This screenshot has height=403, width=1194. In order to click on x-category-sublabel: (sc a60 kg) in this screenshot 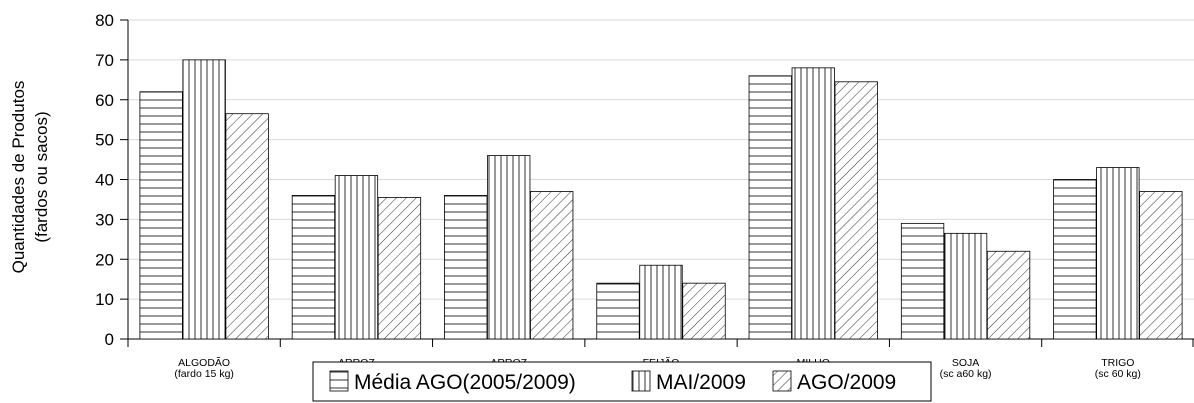, I will do `click(966, 374)`.